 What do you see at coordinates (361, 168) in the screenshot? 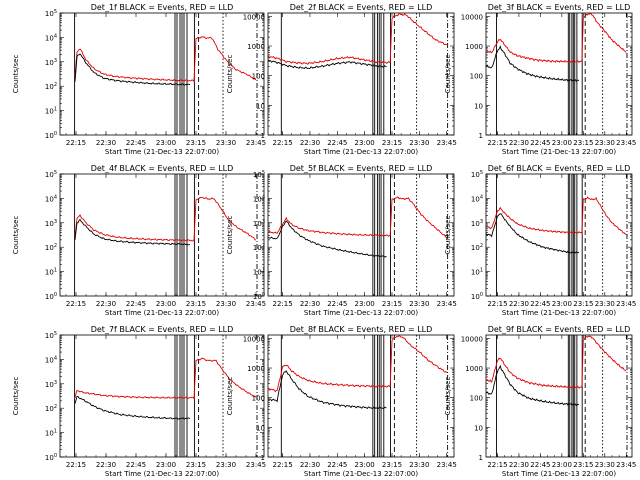
I see `chart-title: Det_5f BLACK = Events, RED = LLD` at bounding box center [361, 168].